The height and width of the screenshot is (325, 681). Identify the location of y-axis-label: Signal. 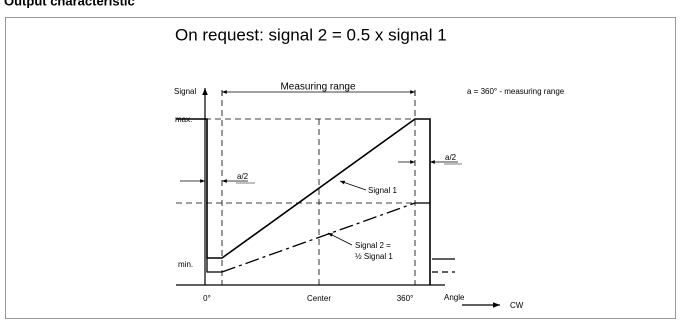
(185, 91).